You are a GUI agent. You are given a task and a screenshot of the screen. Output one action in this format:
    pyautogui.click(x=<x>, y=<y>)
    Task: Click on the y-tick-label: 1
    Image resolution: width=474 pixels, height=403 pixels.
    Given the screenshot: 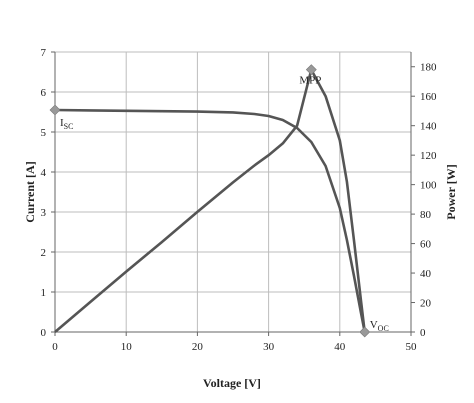 What is the action you would take?
    pyautogui.click(x=44, y=293)
    